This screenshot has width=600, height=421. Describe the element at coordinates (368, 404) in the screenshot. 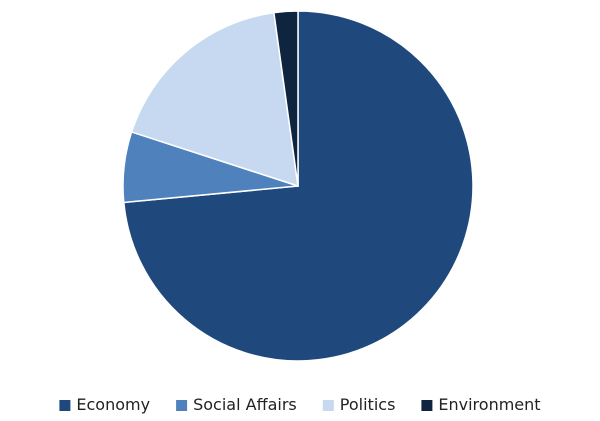

I see `legend-label-politics: Politics` at that location.